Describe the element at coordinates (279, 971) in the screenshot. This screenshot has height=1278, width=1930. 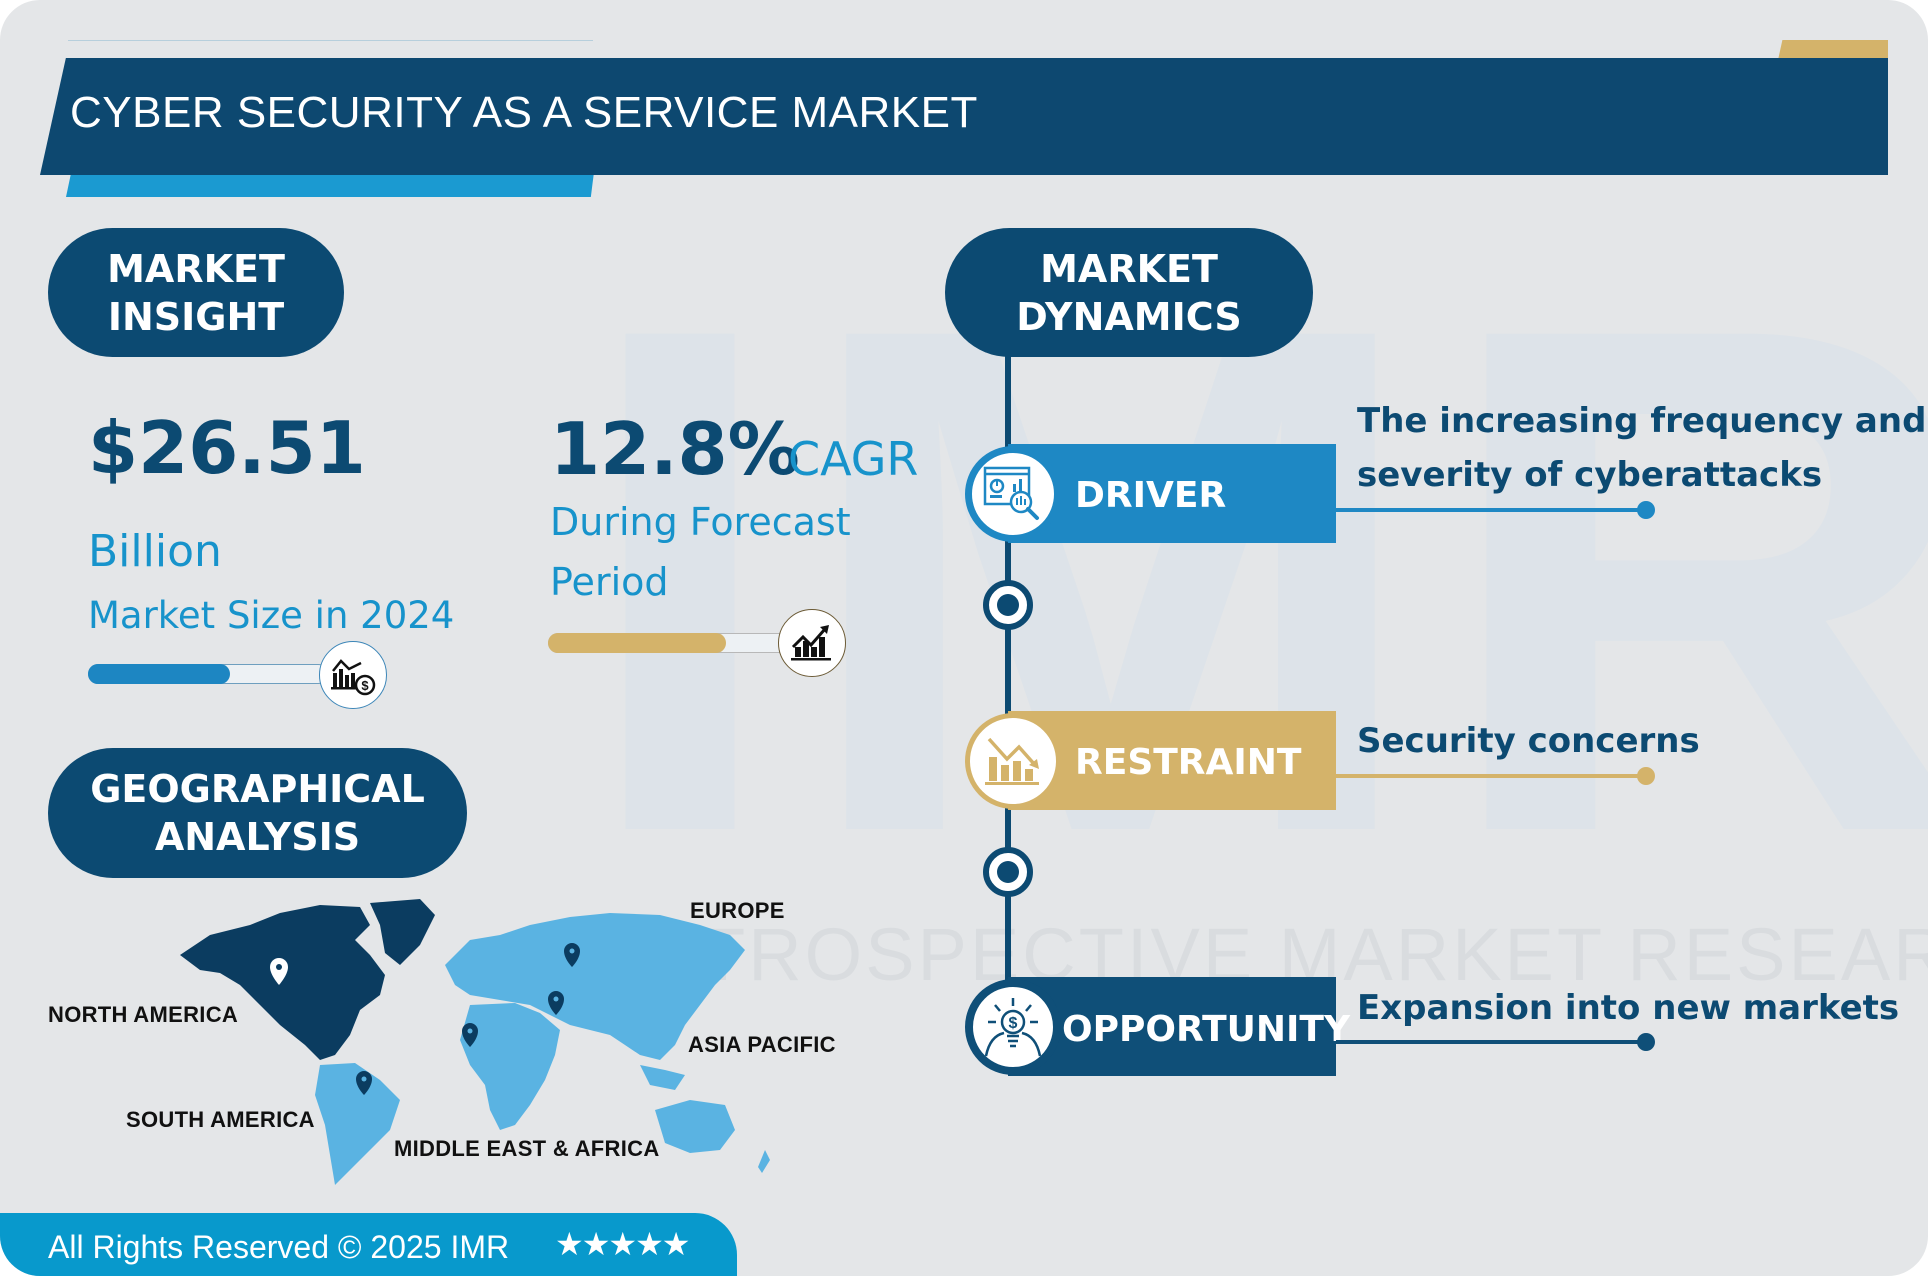
I see `map-pin-north-america-icon` at that location.